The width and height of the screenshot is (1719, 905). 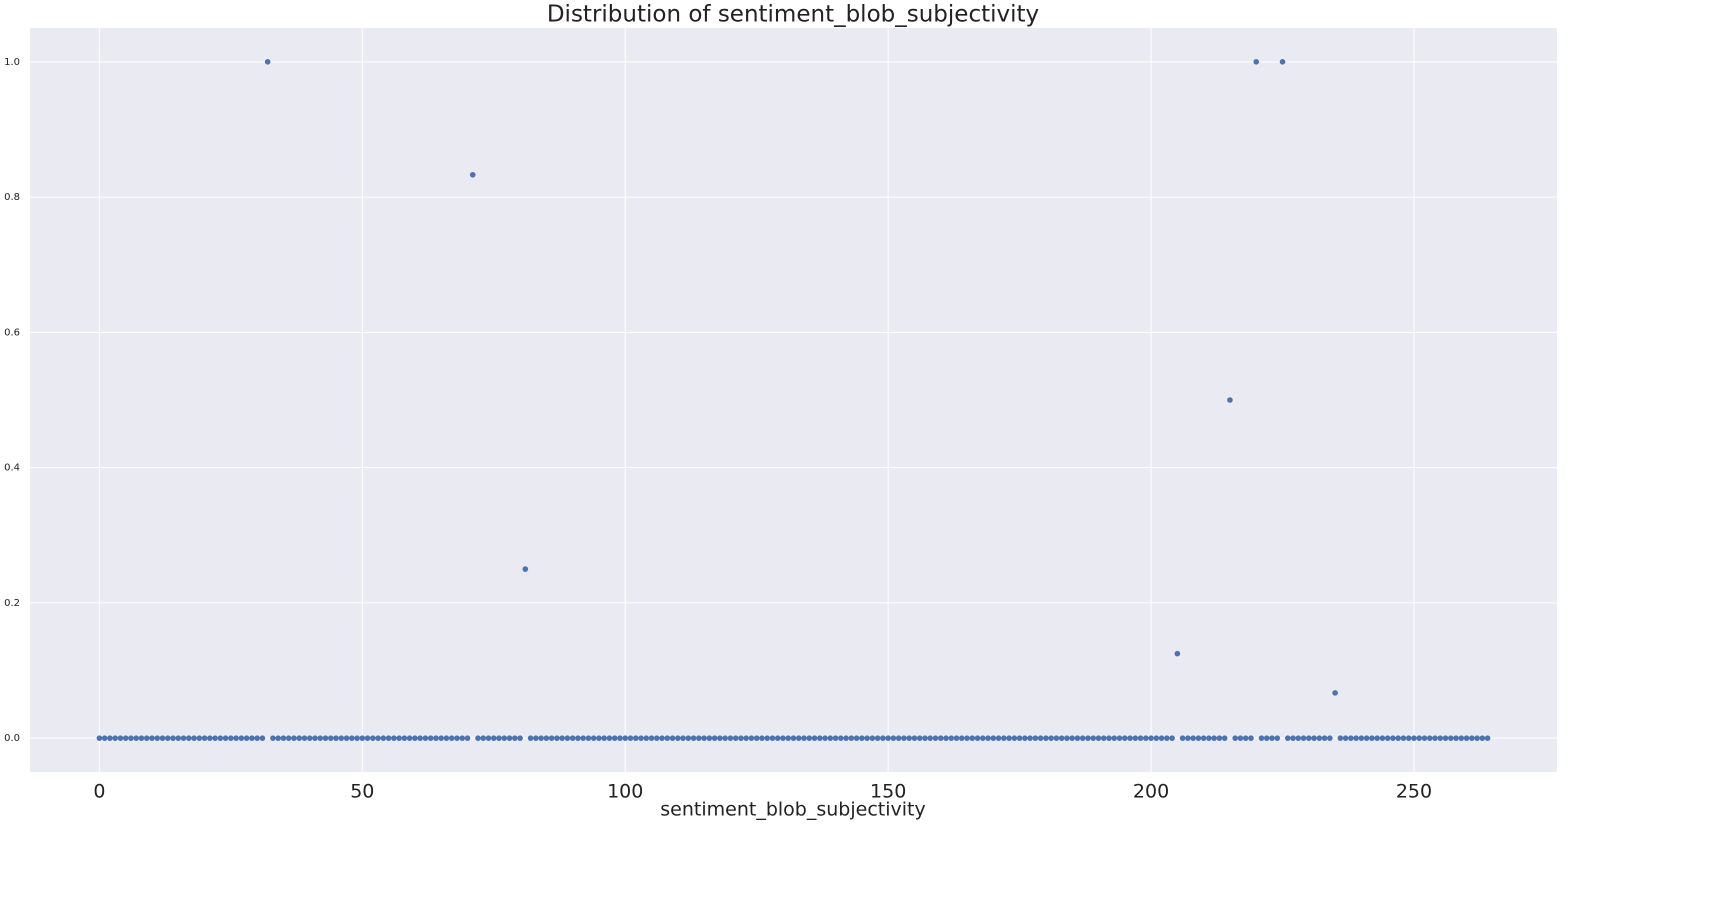 I want to click on y-tick-label: 0.0, so click(x=12, y=738).